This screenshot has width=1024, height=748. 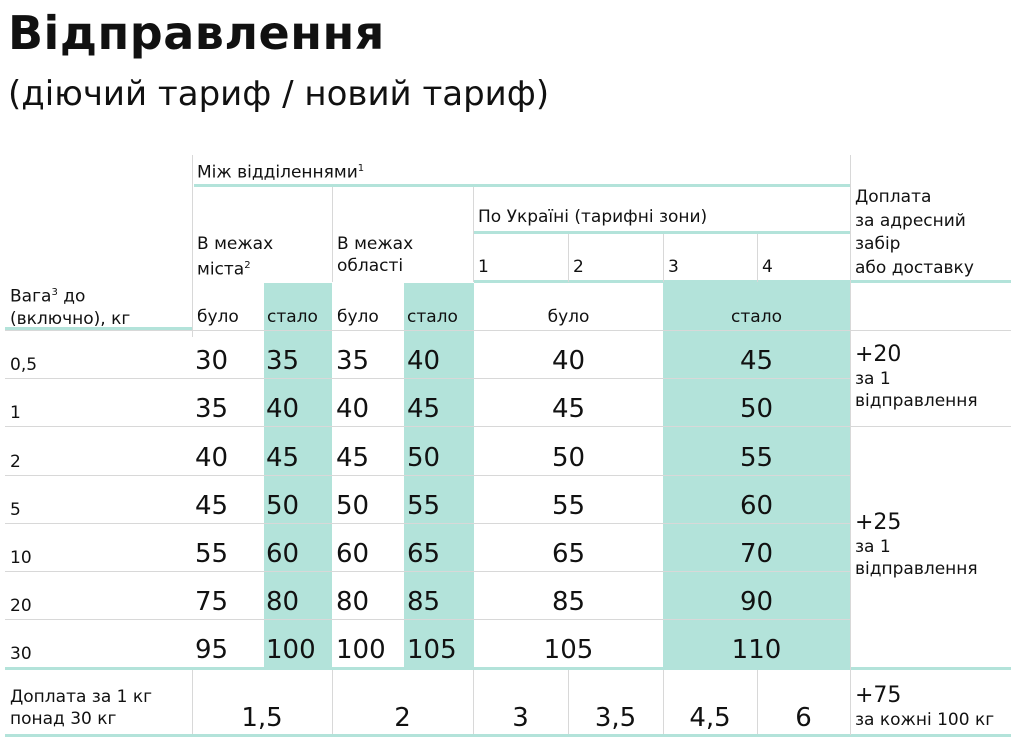 I want to click on ukraine-now-cell: 110, so click(x=756, y=650).